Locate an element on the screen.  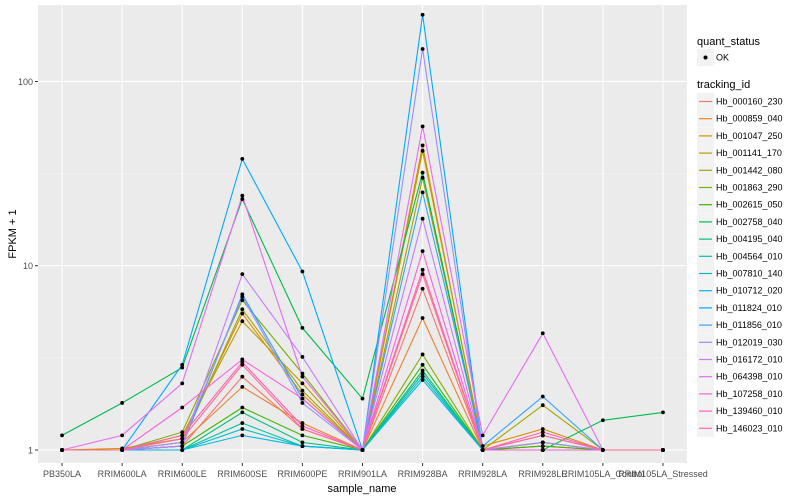
point-Hb_107258_010-RRIM928BA is located at coordinates (422, 251).